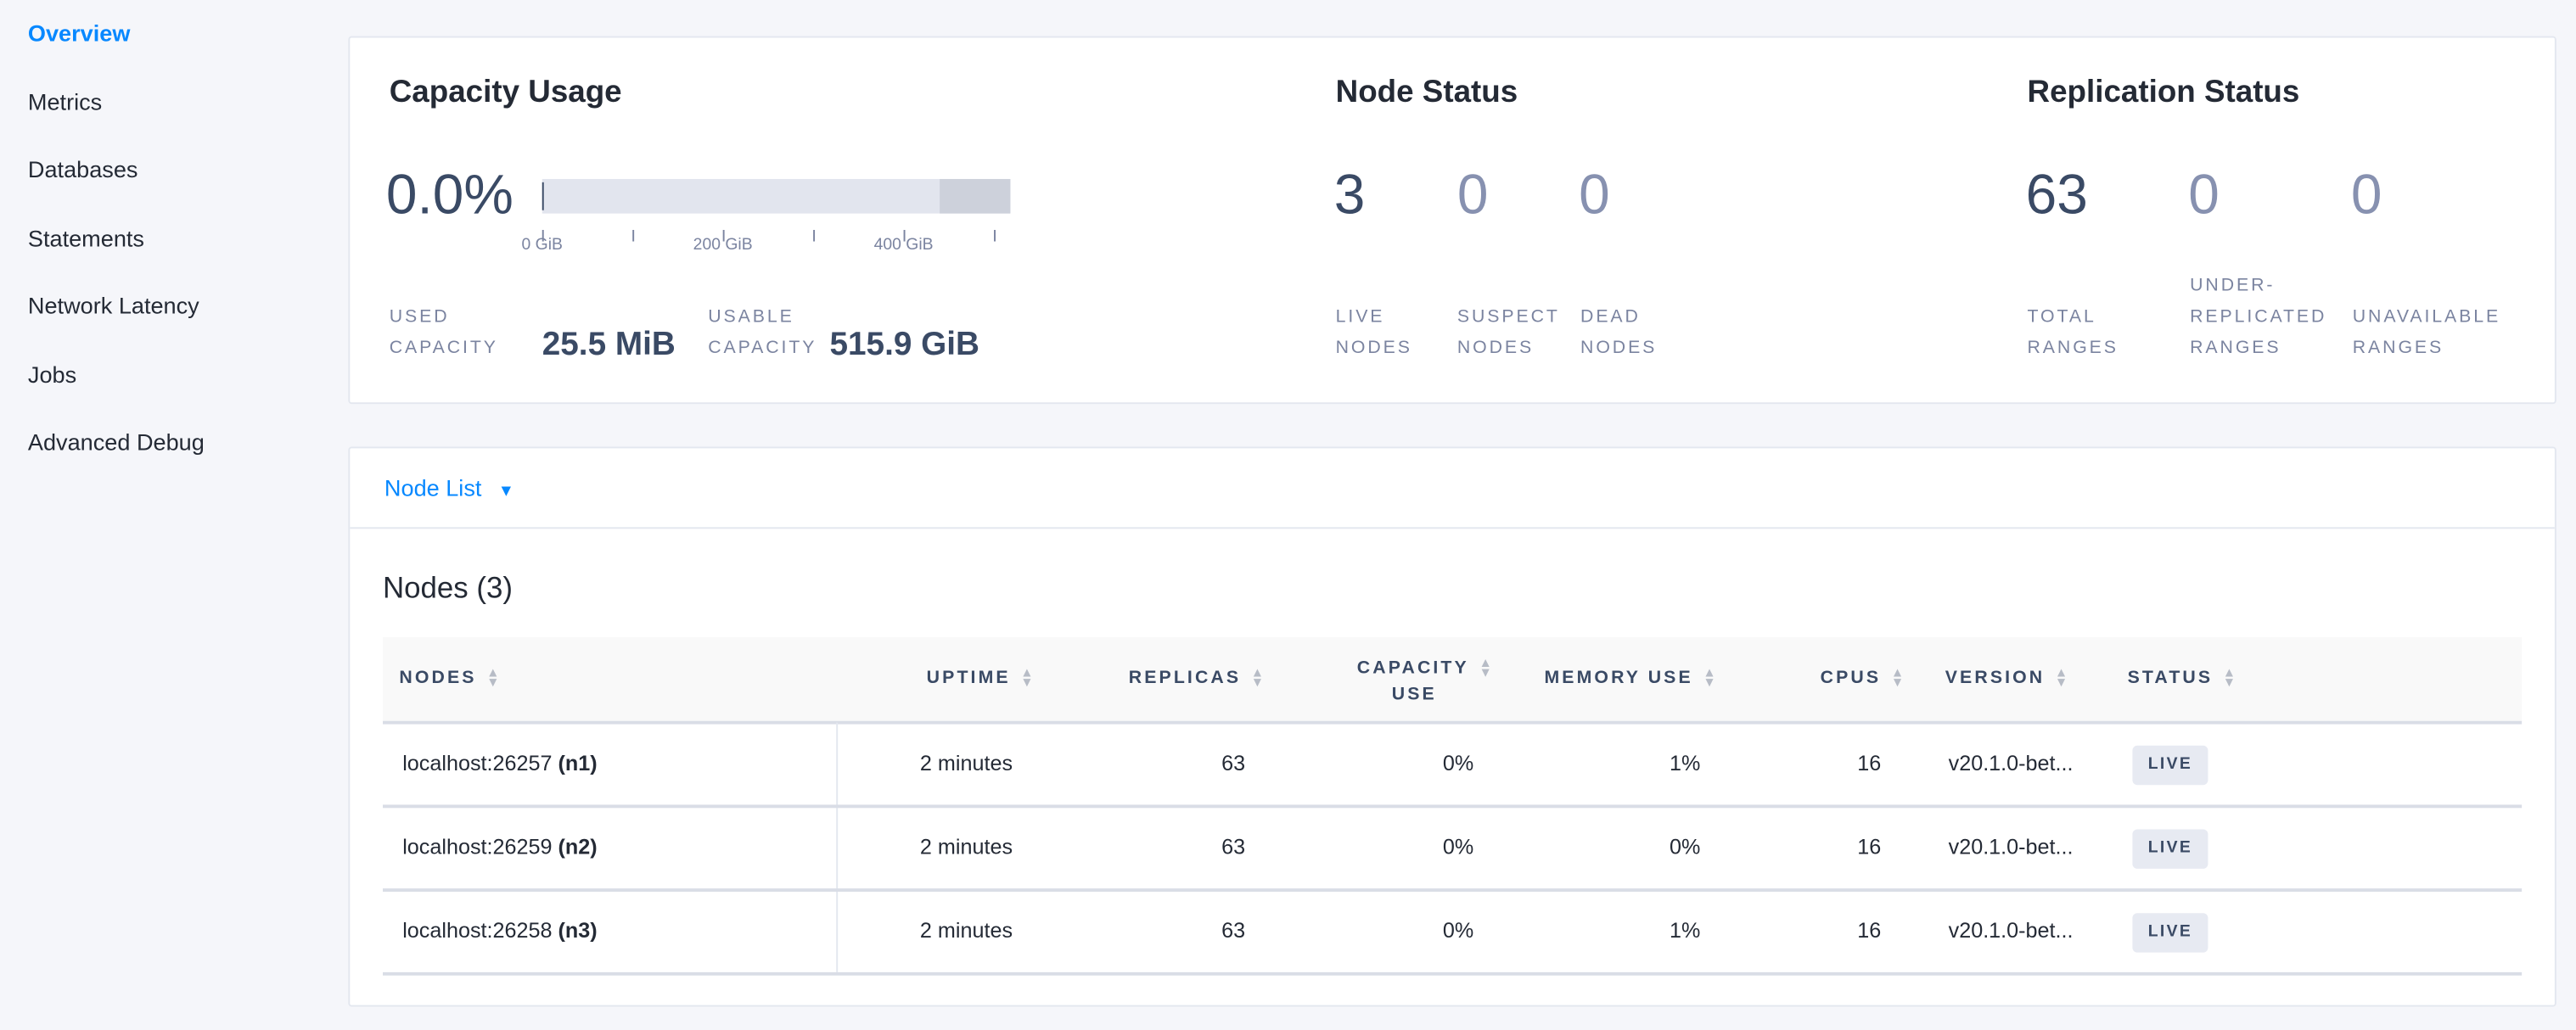 The height and width of the screenshot is (1030, 2576). What do you see at coordinates (1508, 332) in the screenshot?
I see `suspect-nodes-label: SUSPECT NODES` at bounding box center [1508, 332].